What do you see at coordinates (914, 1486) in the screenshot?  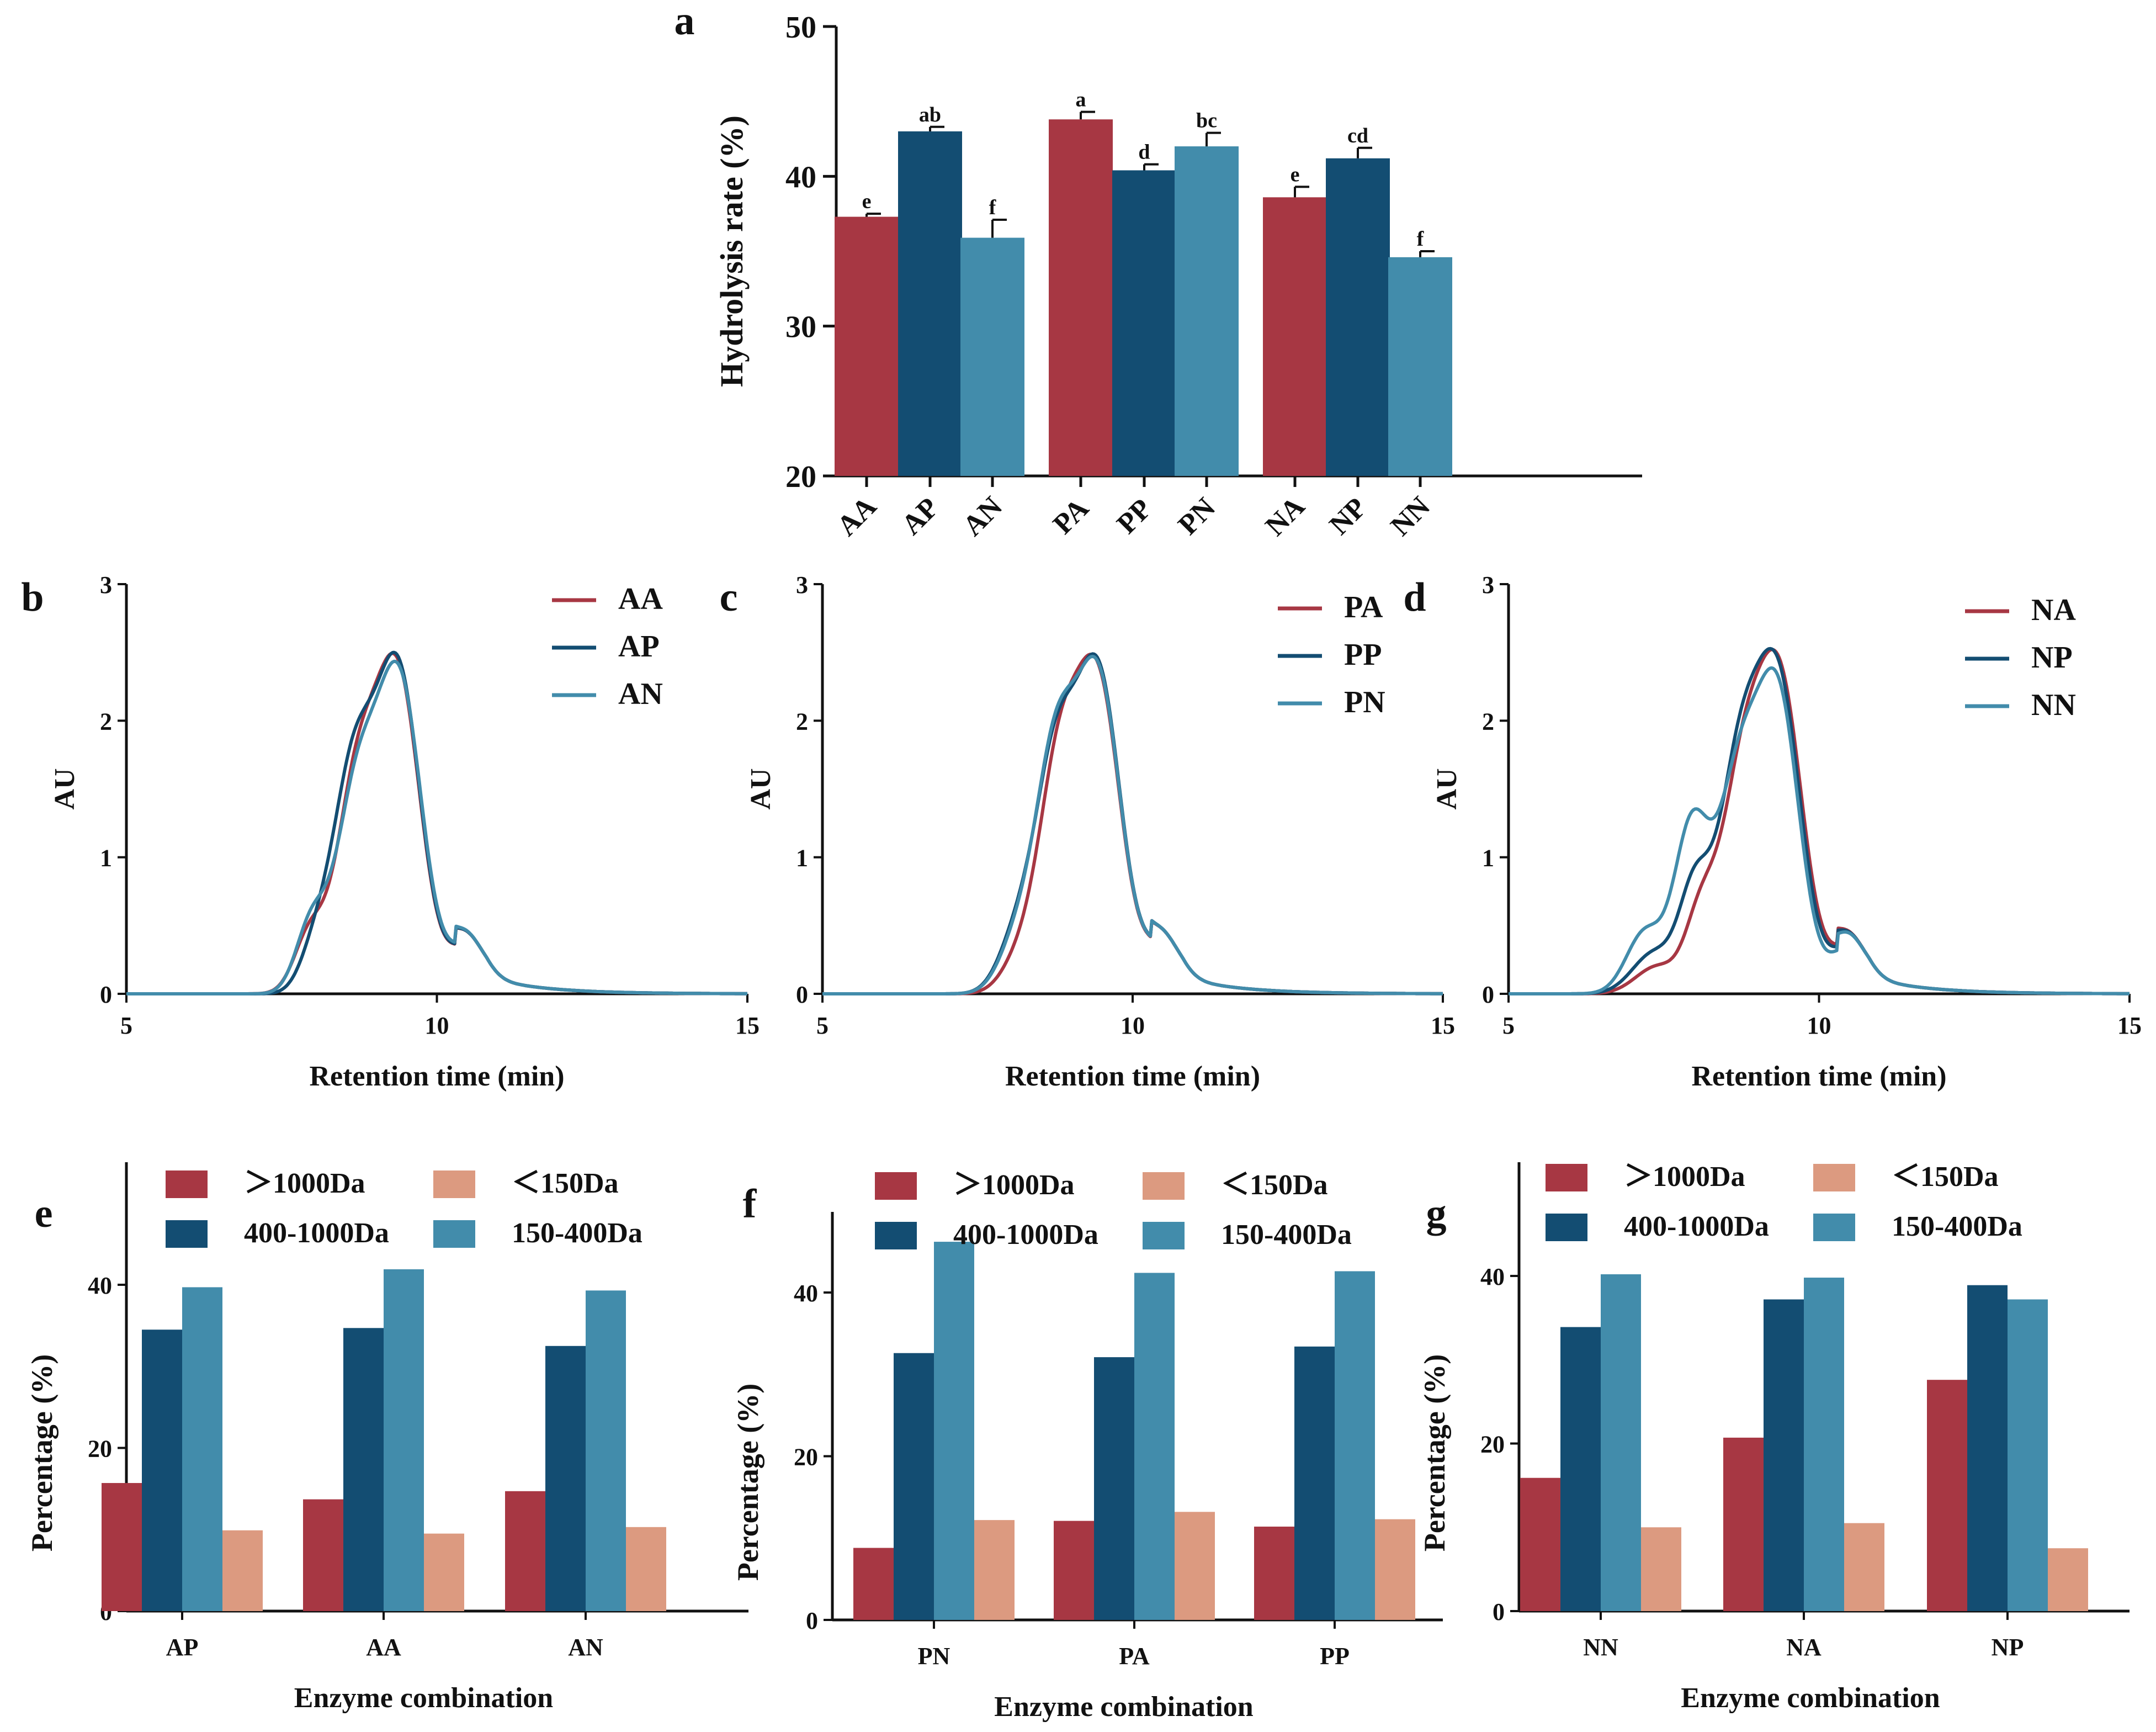 I see `bar-PN-400-1000Da` at bounding box center [914, 1486].